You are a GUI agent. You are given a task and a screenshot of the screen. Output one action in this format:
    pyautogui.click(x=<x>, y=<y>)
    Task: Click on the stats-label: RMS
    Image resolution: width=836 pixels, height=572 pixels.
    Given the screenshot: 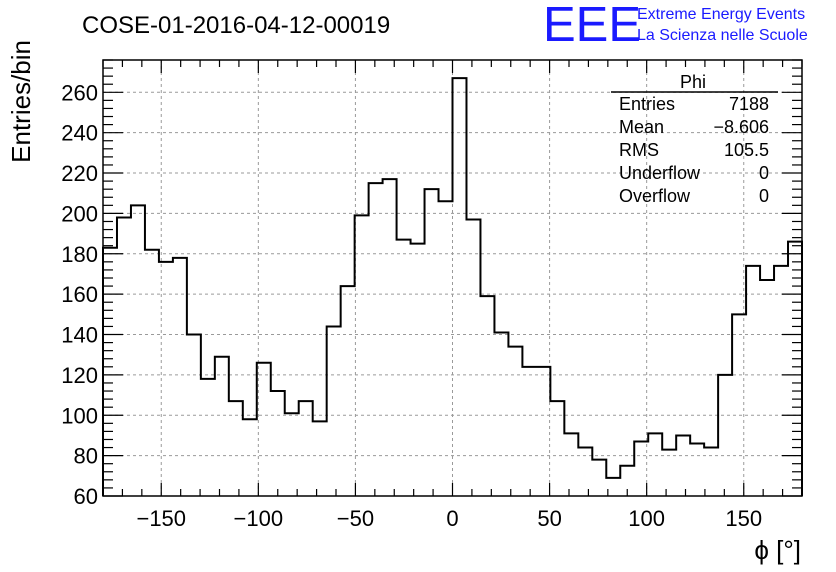 What is the action you would take?
    pyautogui.click(x=639, y=150)
    